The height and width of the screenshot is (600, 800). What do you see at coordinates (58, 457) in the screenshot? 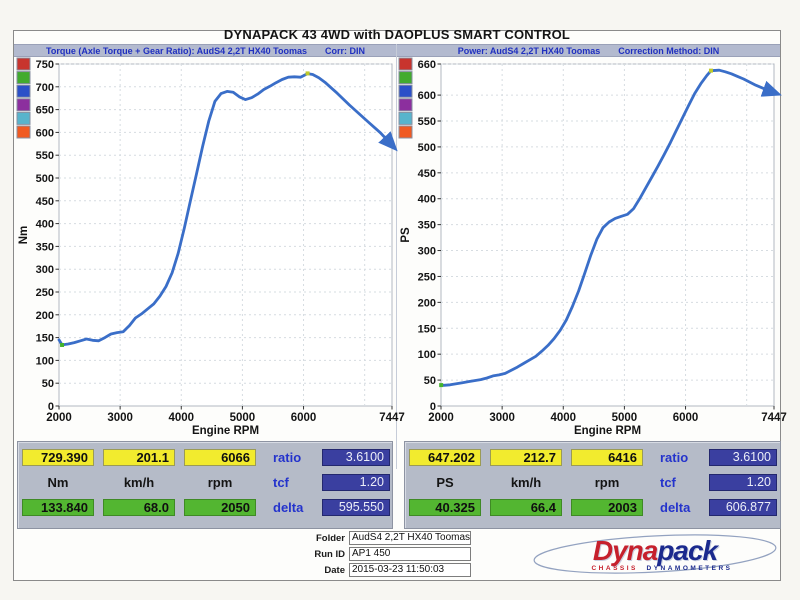
I see `torque-peak-value: 729.390` at bounding box center [58, 457].